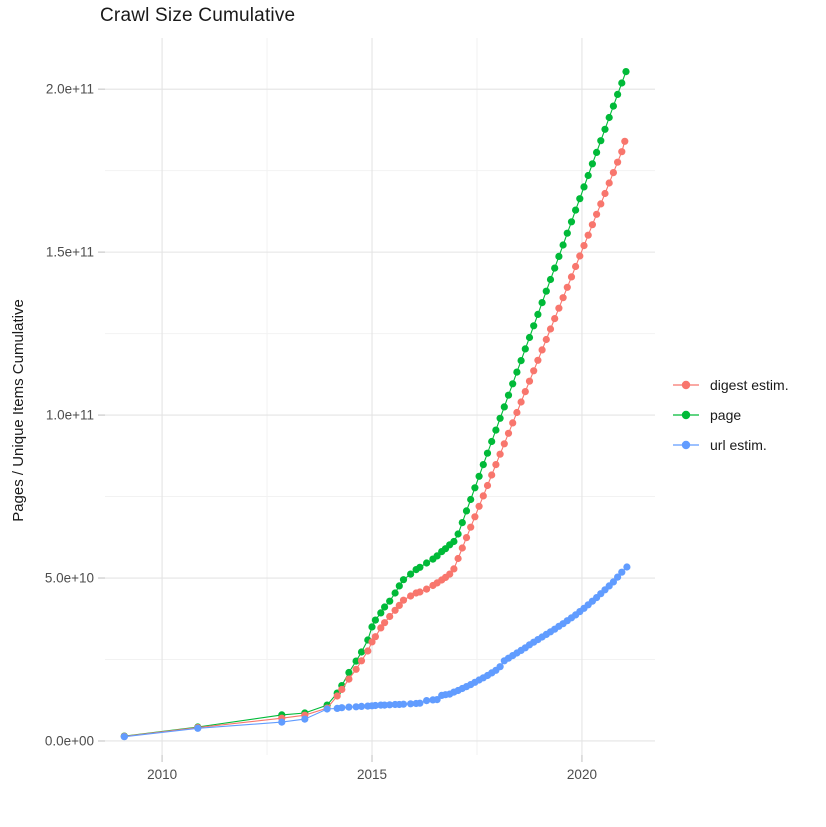 The image size is (826, 827). Describe the element at coordinates (70, 252) in the screenshot. I see `y-axis-tick-label: 1.5e+11` at that location.